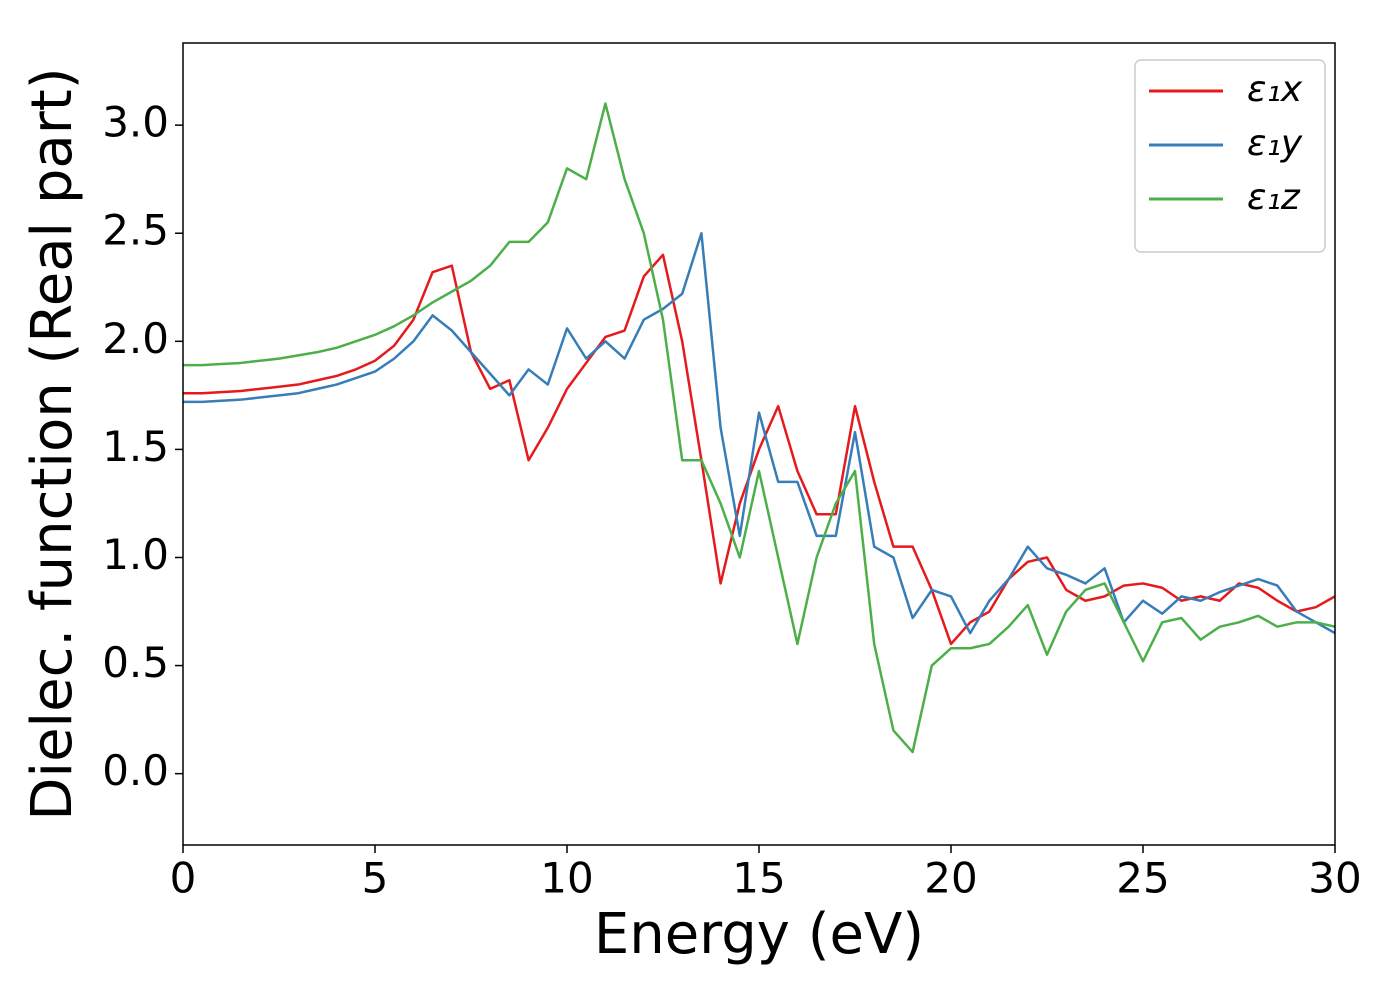 Image resolution: width=1400 pixels, height=1000 pixels. I want to click on x-tick-label: 20, so click(950, 878).